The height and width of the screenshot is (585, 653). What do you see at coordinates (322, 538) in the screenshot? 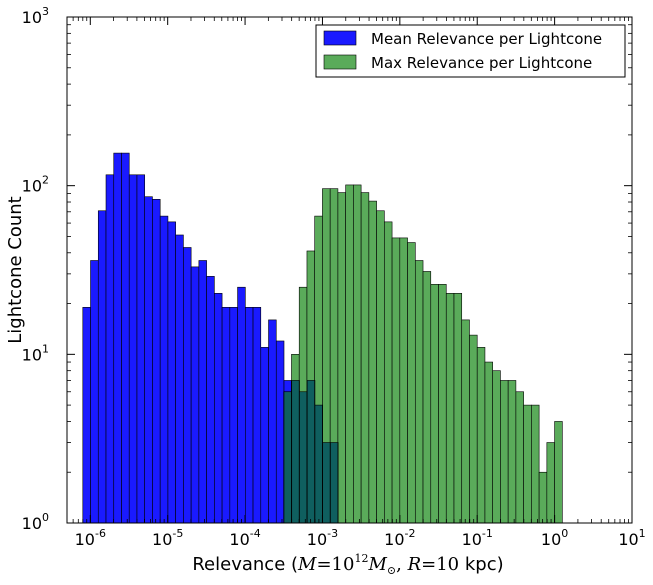
I see `x-tick-label: 10⁻³` at bounding box center [322, 538].